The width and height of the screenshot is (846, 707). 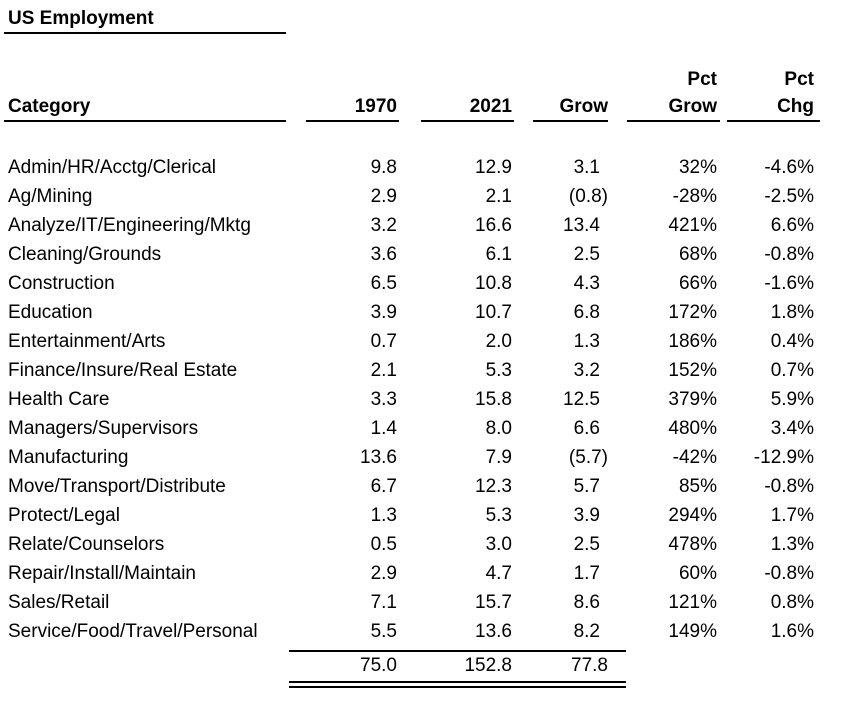 What do you see at coordinates (383, 428) in the screenshot?
I see `value-cell: 1.4` at bounding box center [383, 428].